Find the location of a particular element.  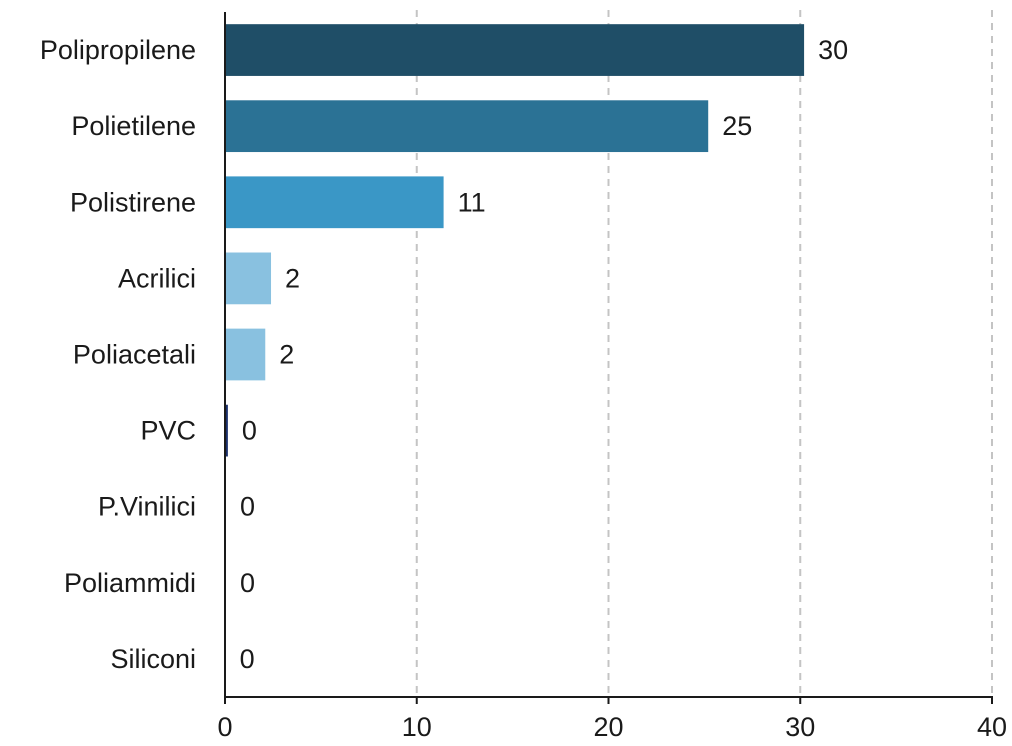

bar-acrilici is located at coordinates (248, 278).